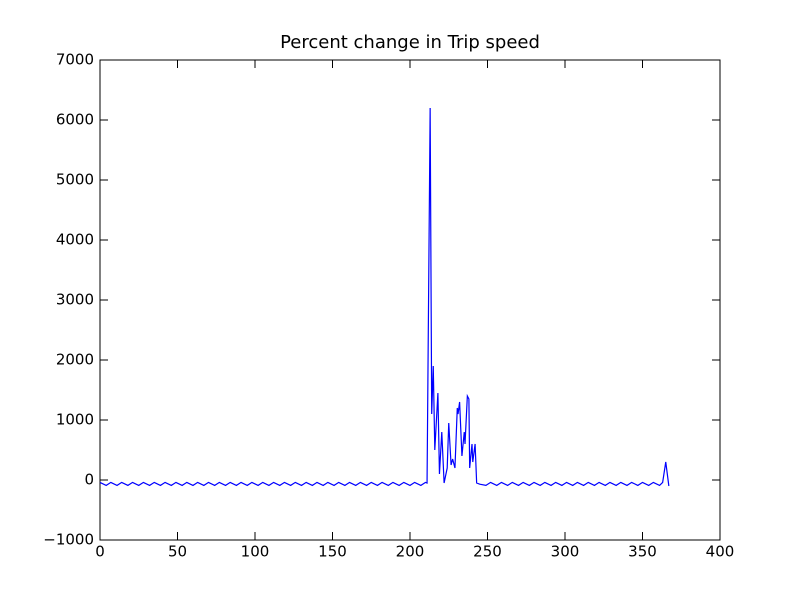 Image resolution: width=800 pixels, height=600 pixels. I want to click on y-tick-label: 7000, so click(75, 60).